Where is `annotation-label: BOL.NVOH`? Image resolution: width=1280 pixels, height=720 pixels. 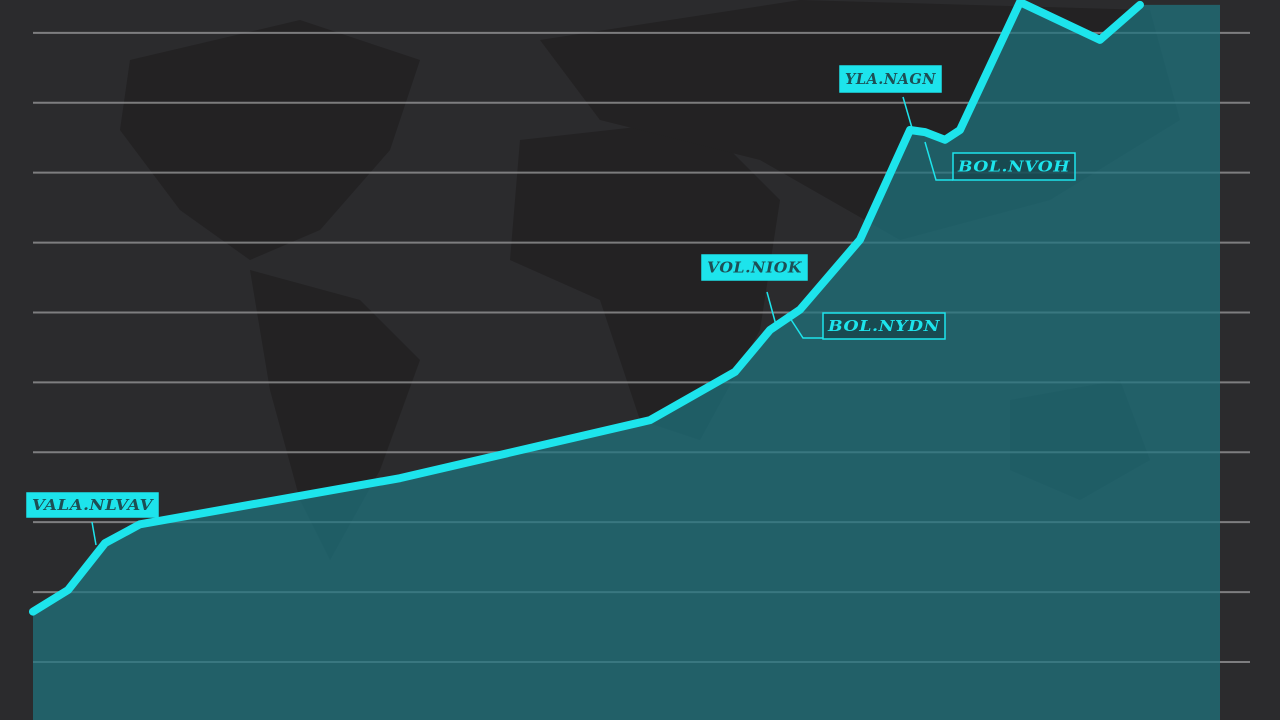 annotation-label: BOL.NVOH is located at coordinates (1014, 167).